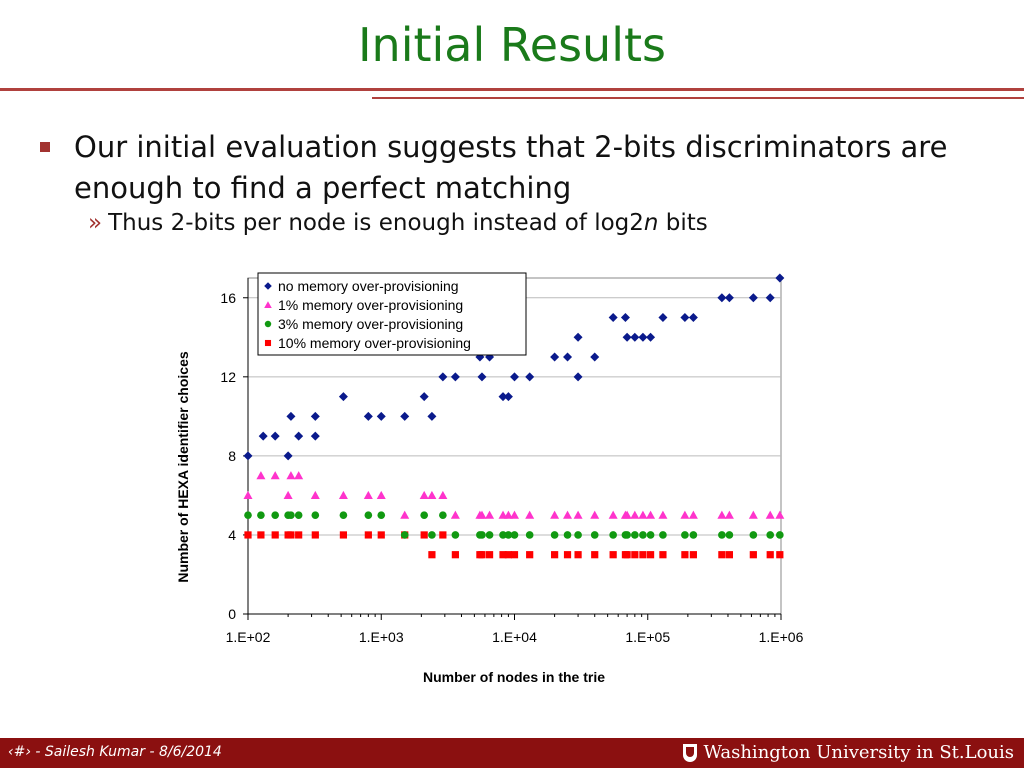 Image resolution: width=1024 pixels, height=768 pixels. I want to click on sub-bullet-italic: n, so click(651, 223).